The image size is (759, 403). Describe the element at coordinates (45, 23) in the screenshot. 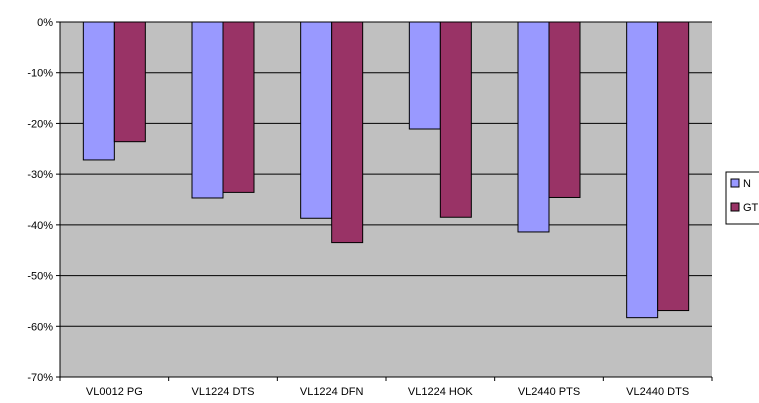

I see `y-tick-label: 0%` at that location.